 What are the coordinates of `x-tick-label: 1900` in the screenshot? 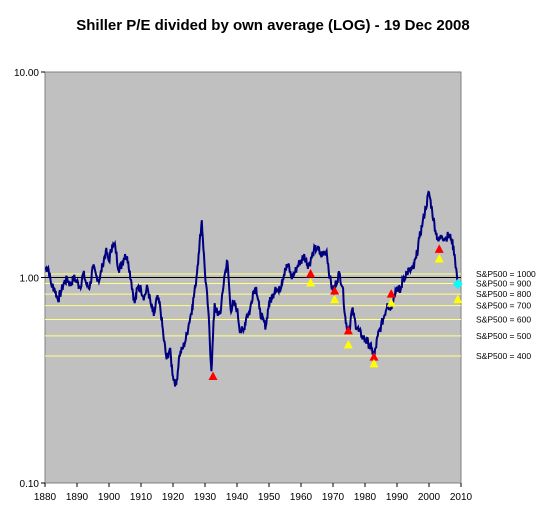 It's located at (109, 497).